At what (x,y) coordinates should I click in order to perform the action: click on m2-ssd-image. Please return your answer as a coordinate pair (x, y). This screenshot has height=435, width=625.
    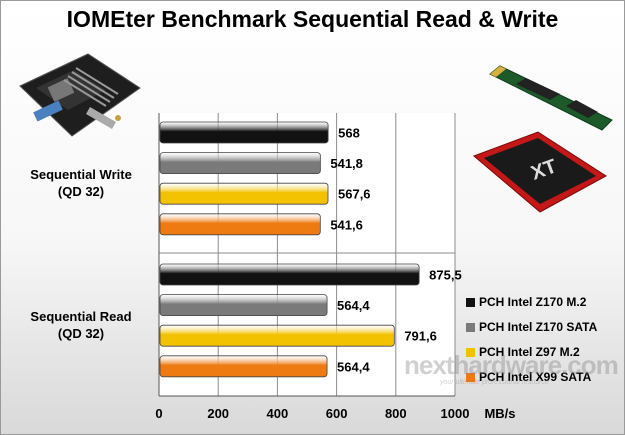
    Looking at the image, I should click on (551, 98).